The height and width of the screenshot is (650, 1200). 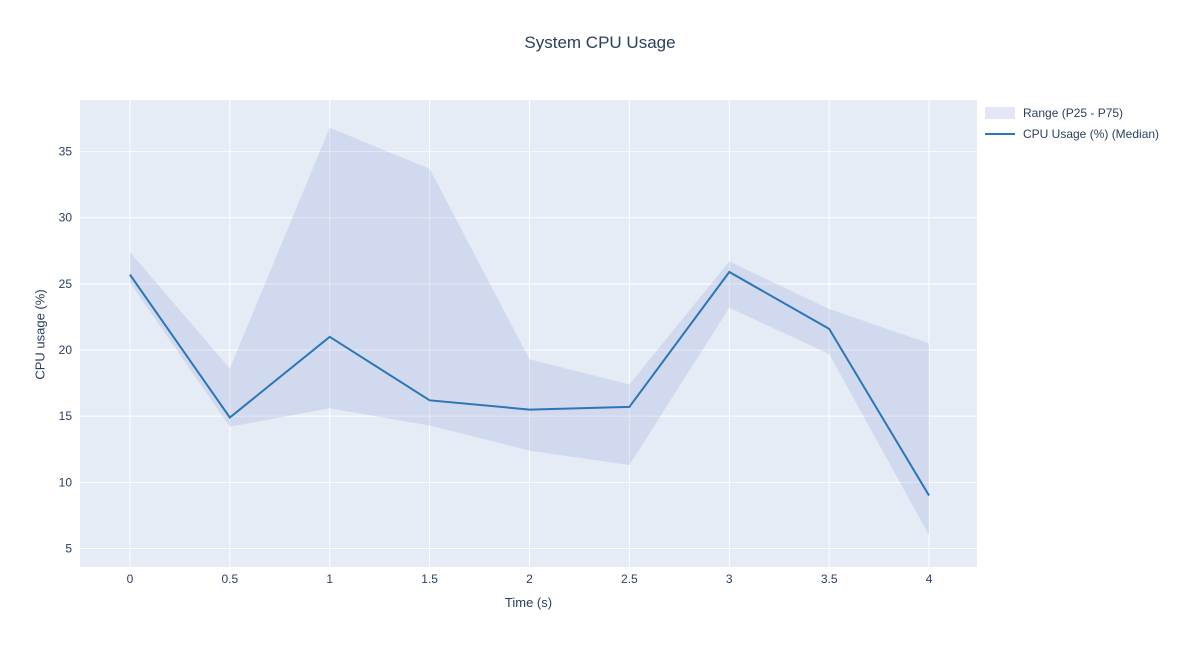 I want to click on legend-label: Range (P25 - P75), so click(x=1073, y=113).